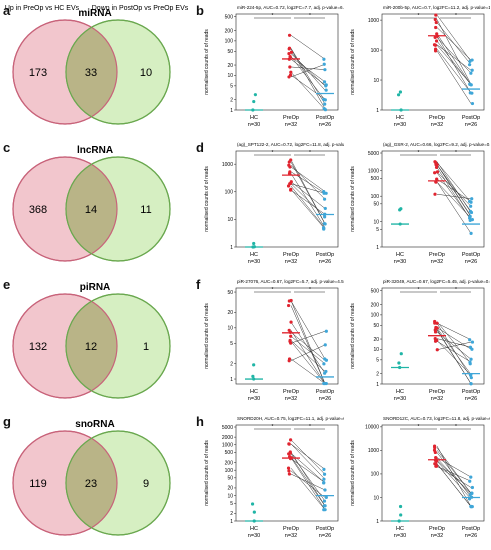  I want to click on panel-letter: f, so click(198, 284).